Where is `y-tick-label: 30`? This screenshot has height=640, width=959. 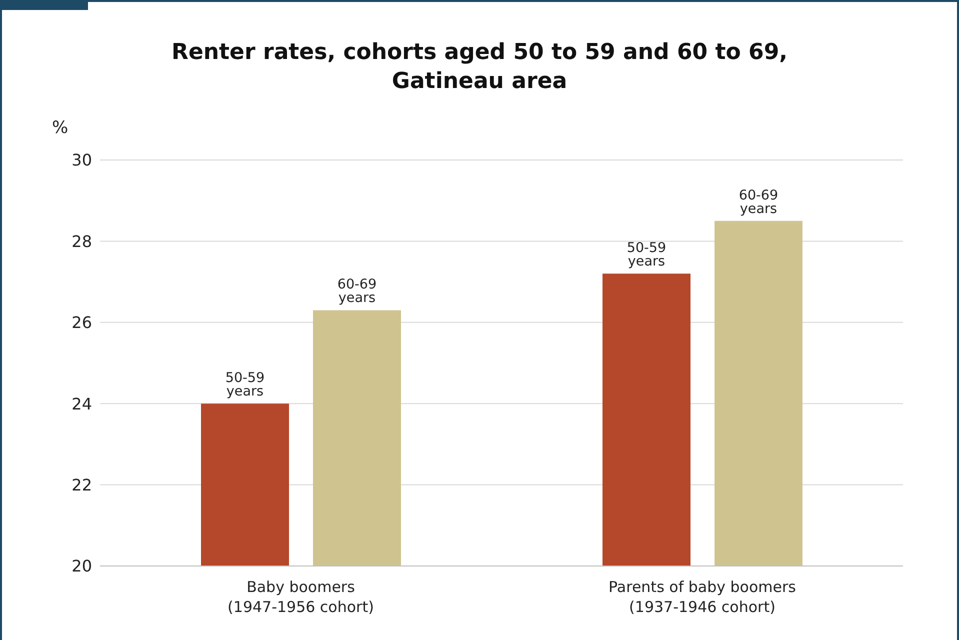
y-tick-label: 30 is located at coordinates (82, 160).